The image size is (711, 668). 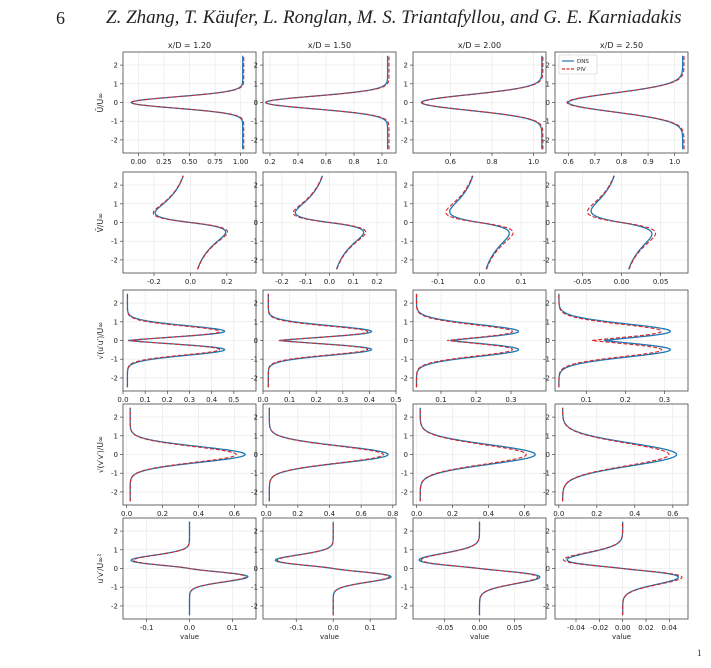 I want to click on subplot-r4-c3: 0.0 0.2 0.4 0.6 -2 -1 0 1 2, so click(x=474, y=460).